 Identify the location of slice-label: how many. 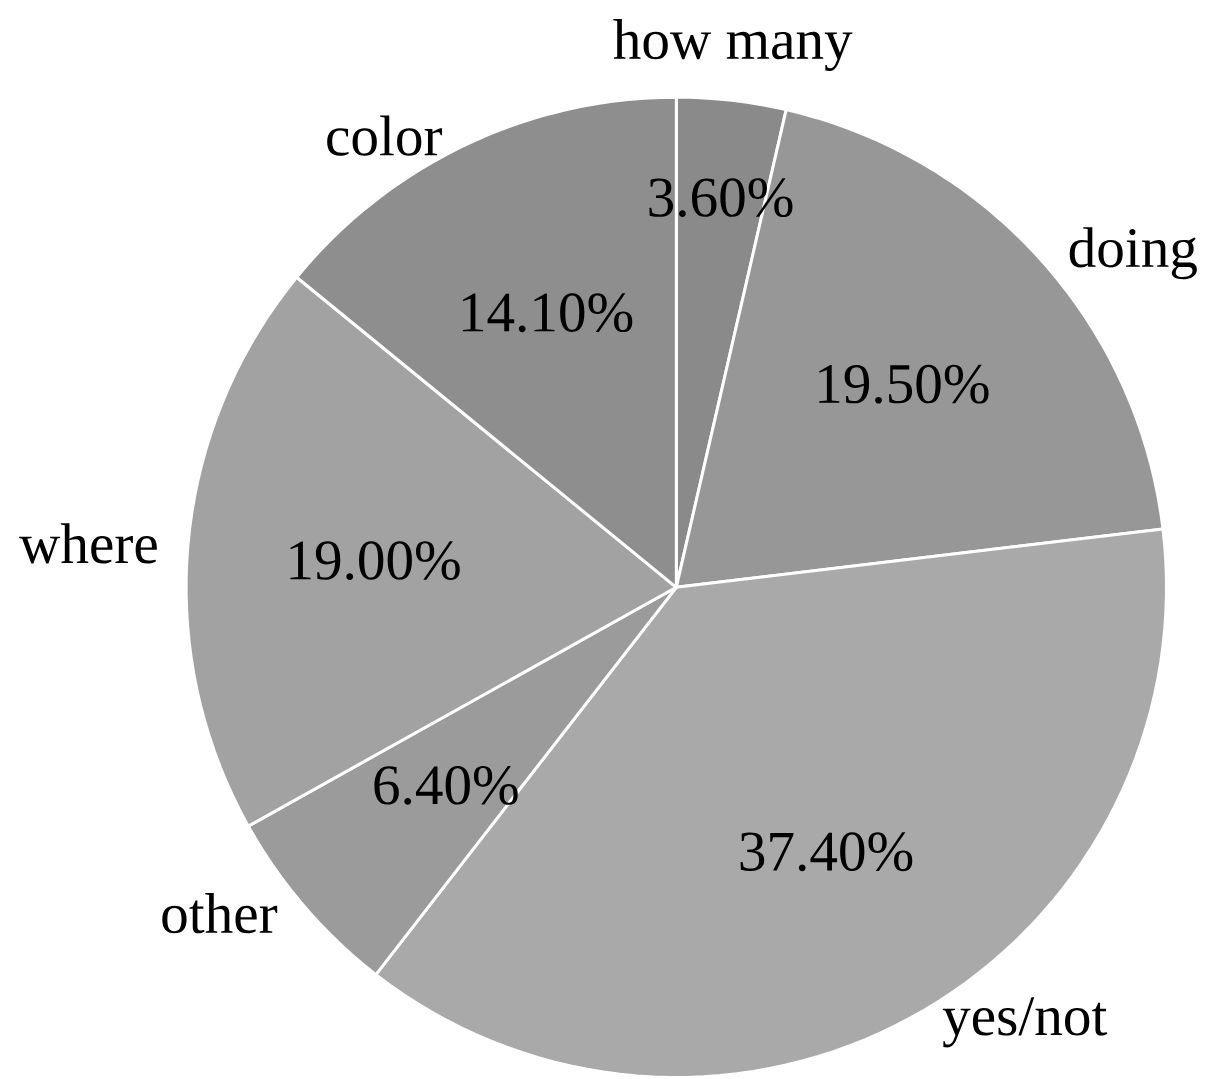
(733, 45).